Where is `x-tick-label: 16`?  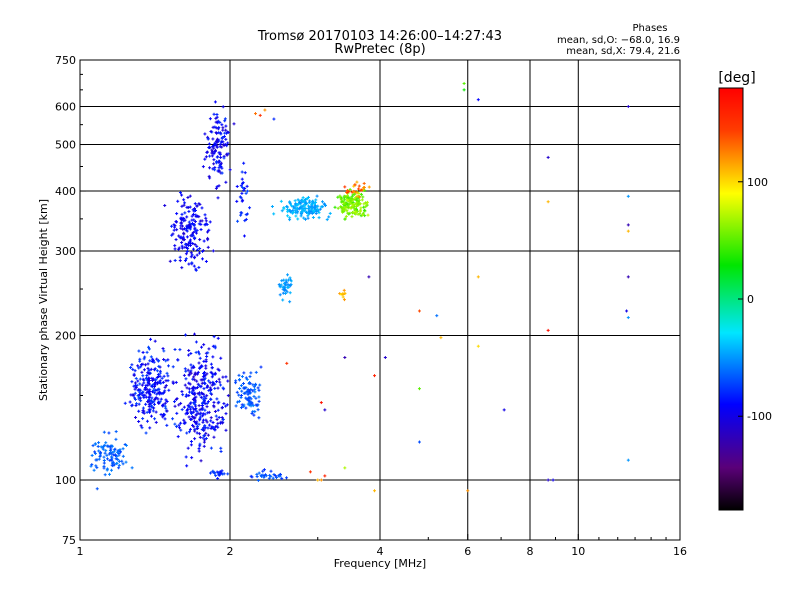 x-tick-label: 16 is located at coordinates (680, 551).